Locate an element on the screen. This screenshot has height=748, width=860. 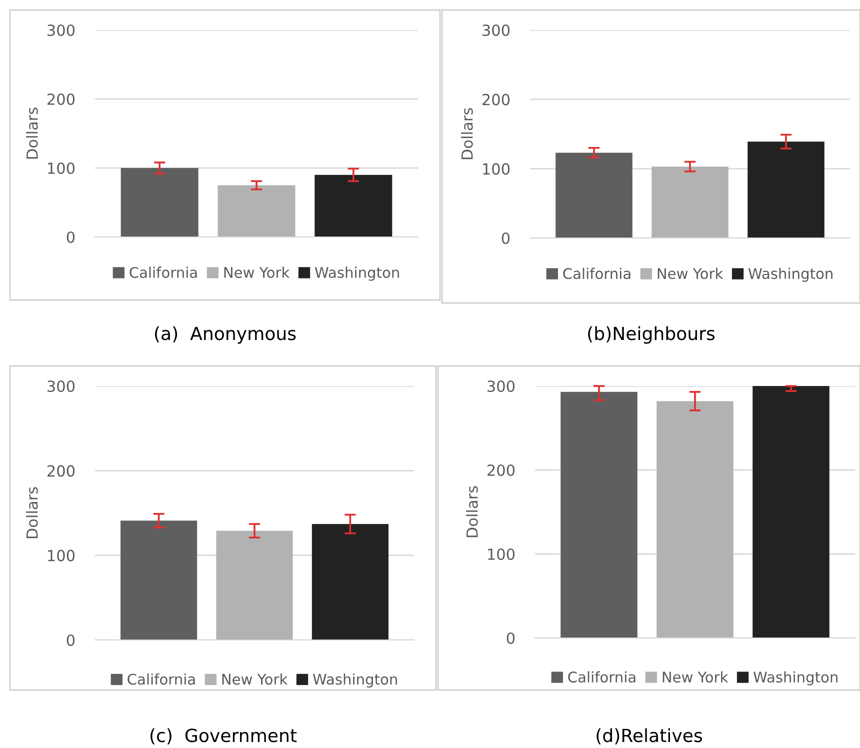
text: (c) Government is located at coordinates (223, 736).